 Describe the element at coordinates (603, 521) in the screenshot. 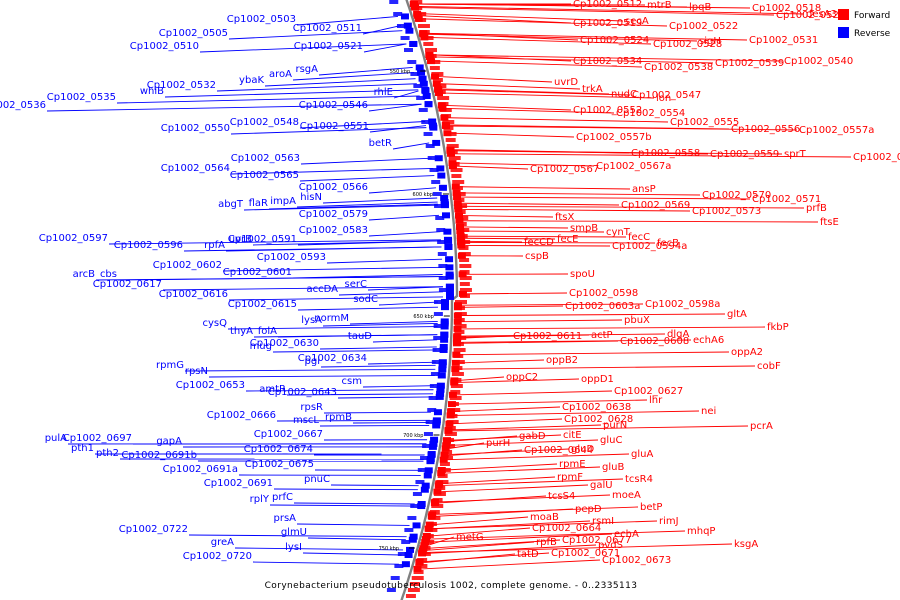

I see `forward-gene-label: rsmI` at that location.